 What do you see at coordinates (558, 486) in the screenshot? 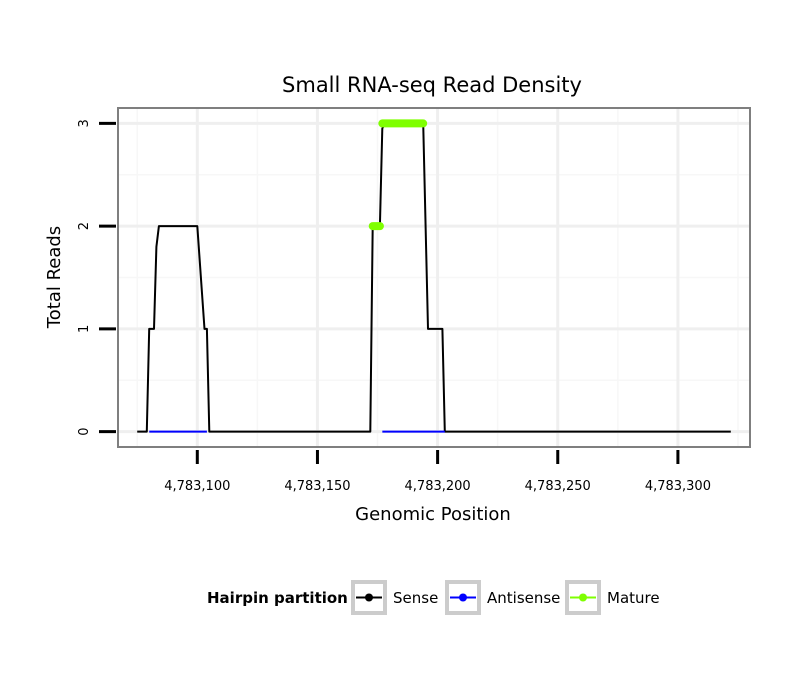
I see `x-tick-label: 4,783,250` at bounding box center [558, 486].